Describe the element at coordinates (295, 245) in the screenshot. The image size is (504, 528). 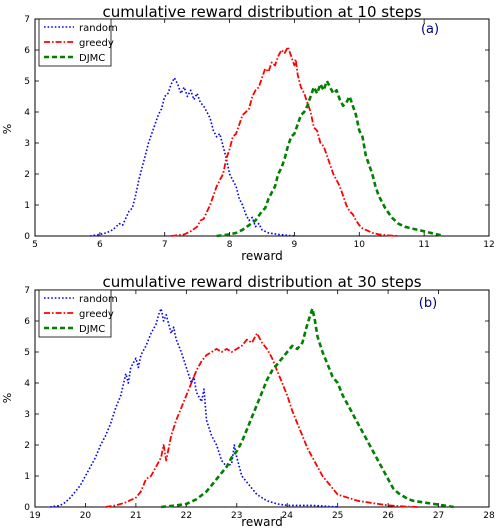
I see `x-tick-label: 9` at that location.